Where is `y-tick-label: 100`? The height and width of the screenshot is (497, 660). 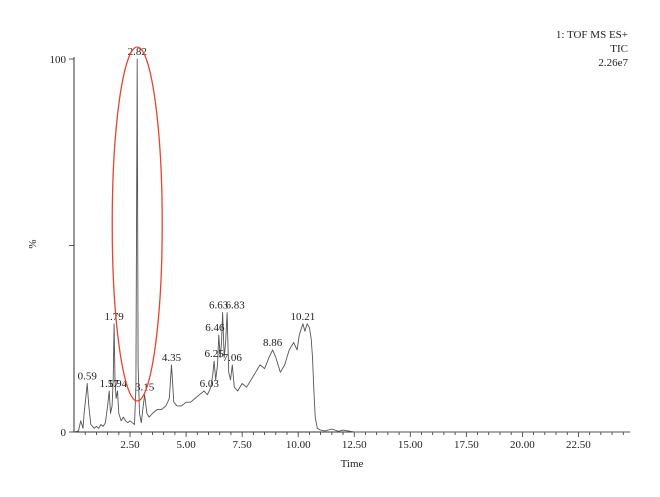 y-tick-label: 100 is located at coordinates (58, 60).